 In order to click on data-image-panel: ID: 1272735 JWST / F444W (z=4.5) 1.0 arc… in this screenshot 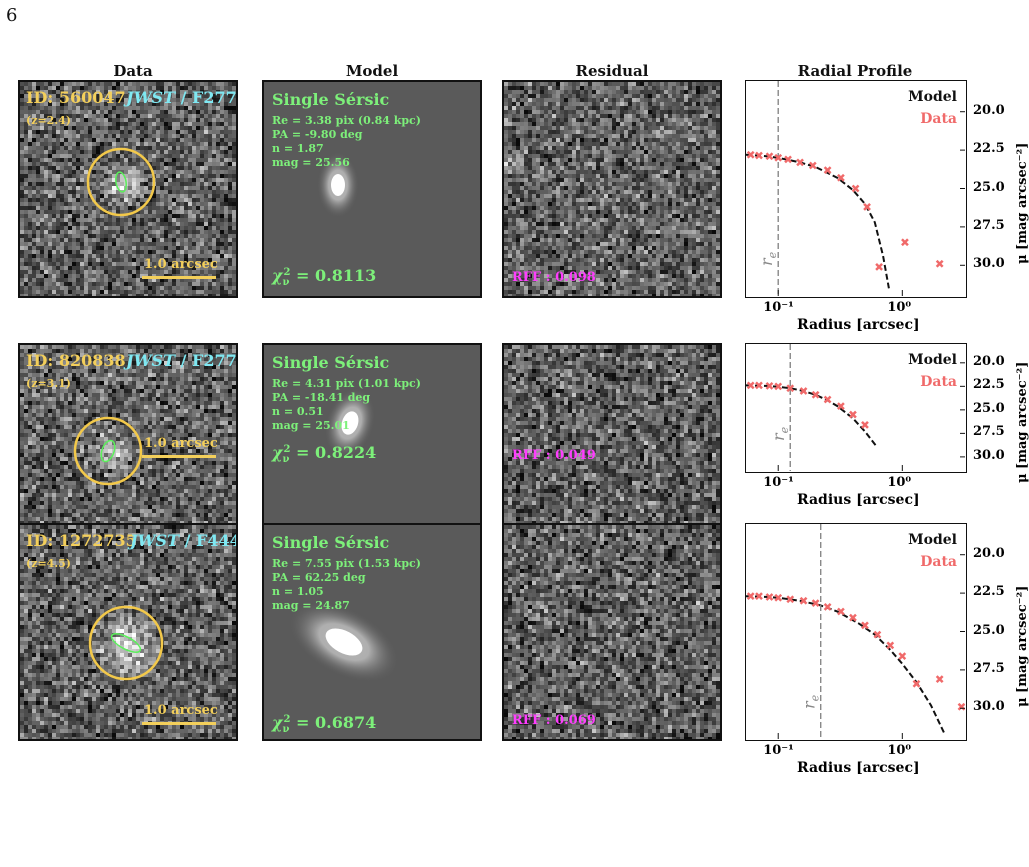, I will do `click(128, 632)`.